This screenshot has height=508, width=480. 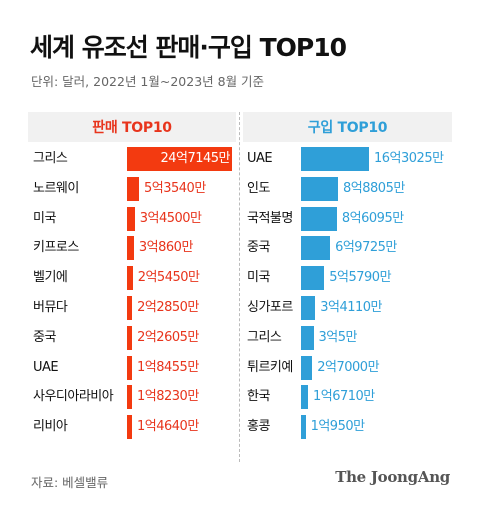 I want to click on buy-country-label: 그리스, so click(x=264, y=337).